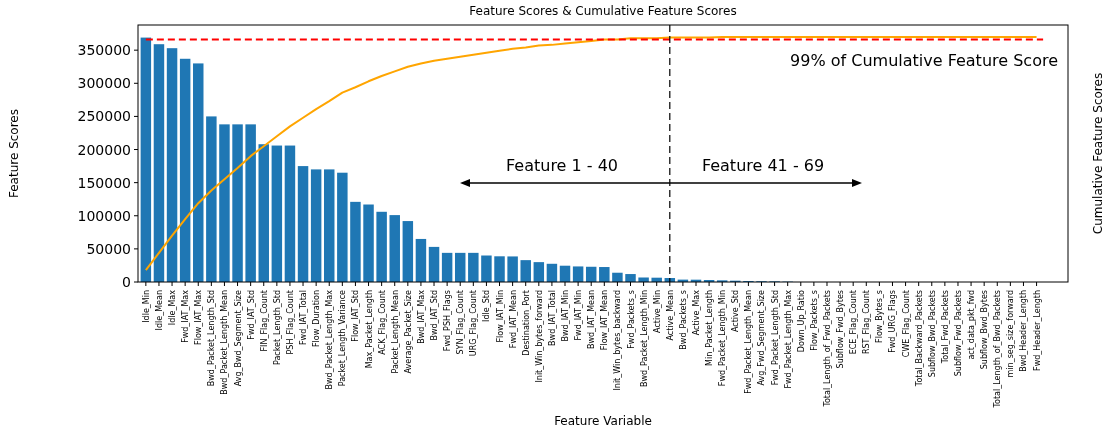 The image size is (1112, 432). I want to click on x-tick-label: Packet_Length_Variance, so click(343, 338).